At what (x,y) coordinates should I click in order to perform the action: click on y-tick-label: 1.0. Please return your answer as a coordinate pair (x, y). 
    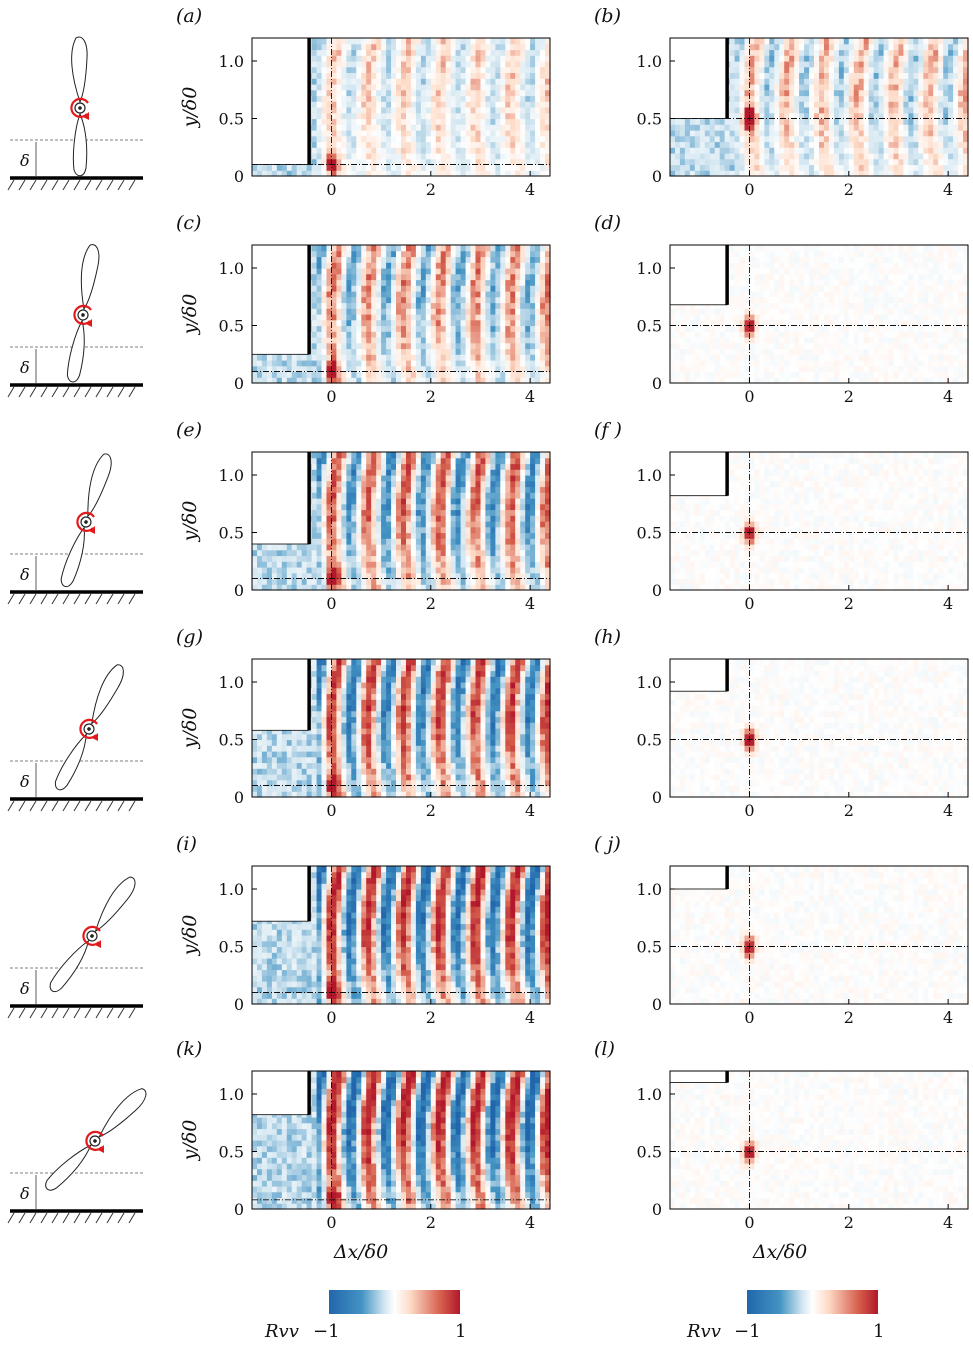
    Looking at the image, I should click on (231, 61).